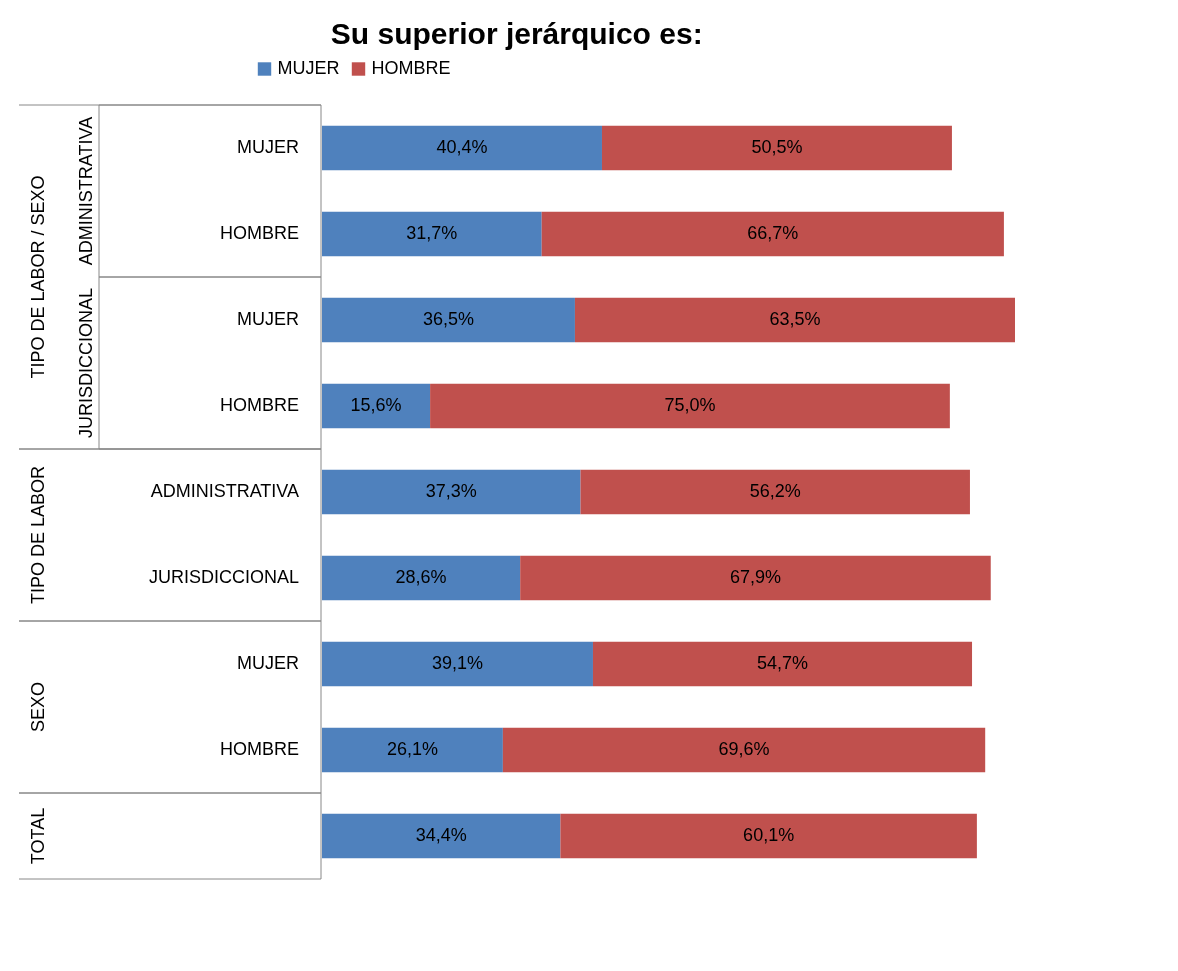  I want to click on legend-label: HOMBRE, so click(411, 68).